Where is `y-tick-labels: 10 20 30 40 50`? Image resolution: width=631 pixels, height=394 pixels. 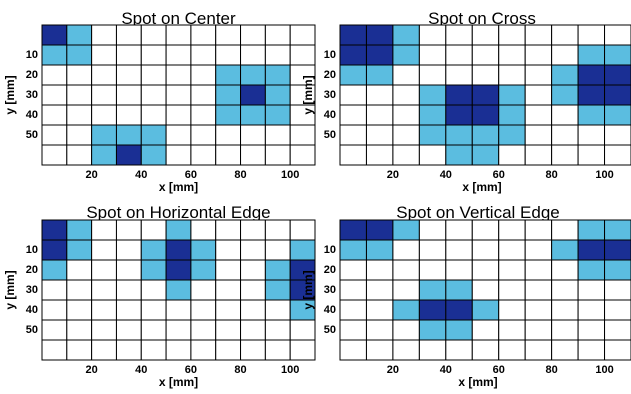
y-tick-labels: 10 20 30 40 50 is located at coordinates (32, 290).